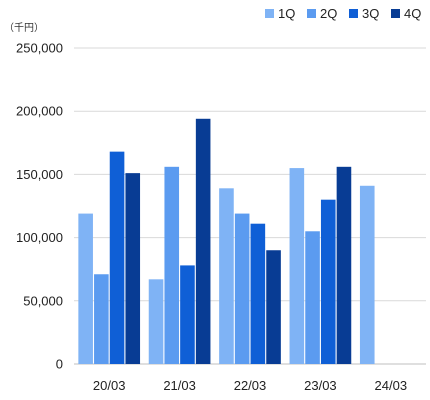  What do you see at coordinates (109, 385) in the screenshot?
I see `x-tick-label: 20/03` at bounding box center [109, 385].